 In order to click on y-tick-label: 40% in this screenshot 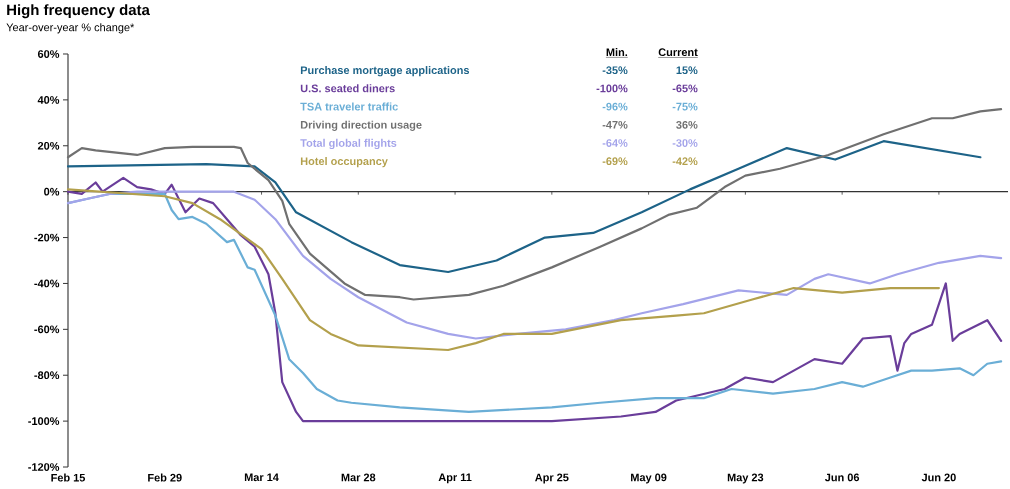, I will do `click(48, 100)`.